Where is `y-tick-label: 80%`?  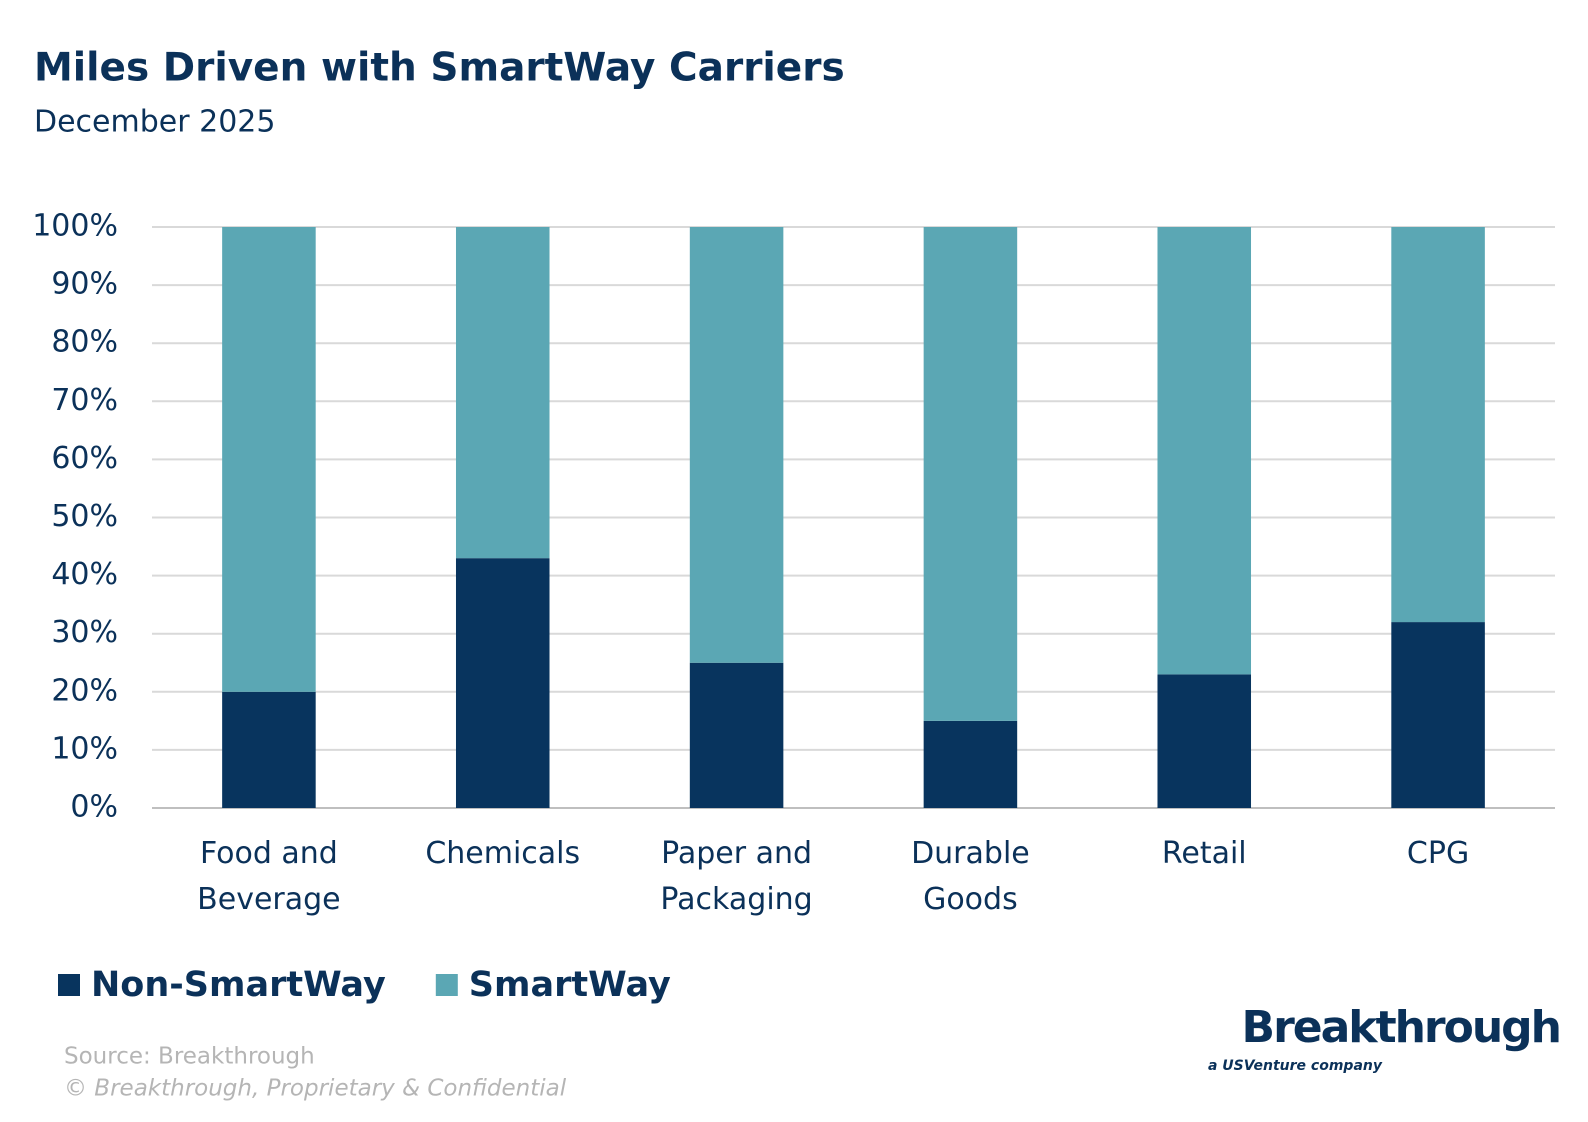 y-tick-label: 80% is located at coordinates (84, 342).